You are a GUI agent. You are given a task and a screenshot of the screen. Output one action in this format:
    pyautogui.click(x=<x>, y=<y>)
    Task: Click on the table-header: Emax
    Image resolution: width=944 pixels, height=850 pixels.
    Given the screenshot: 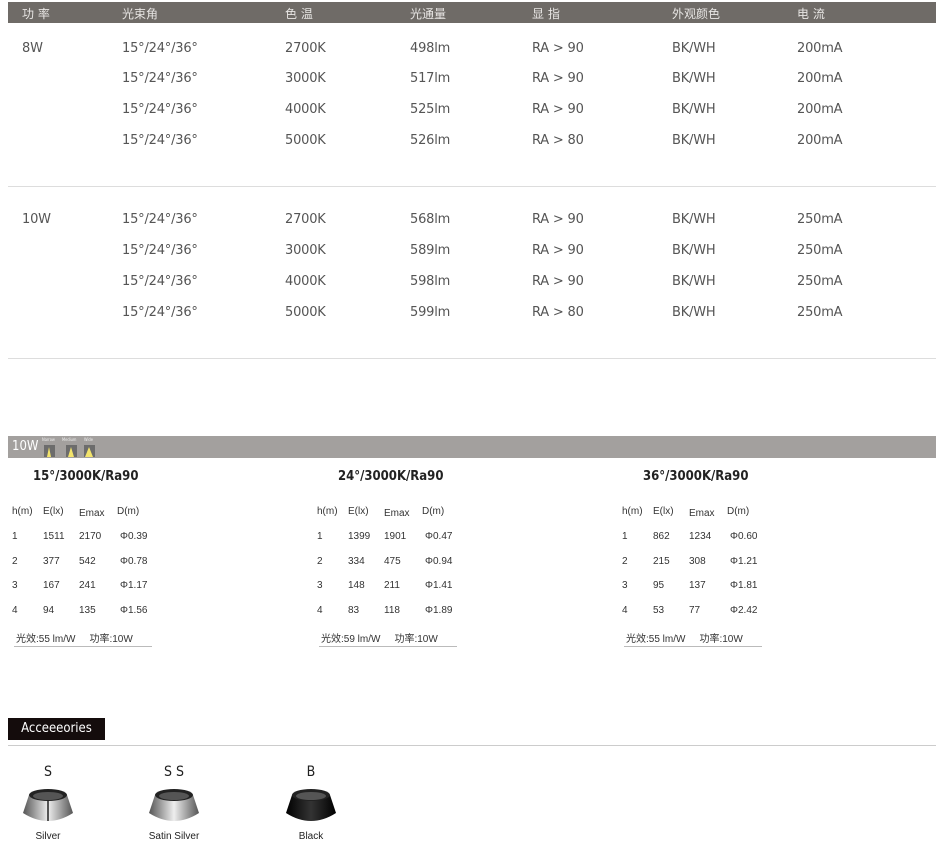 What is the action you would take?
    pyautogui.click(x=397, y=513)
    